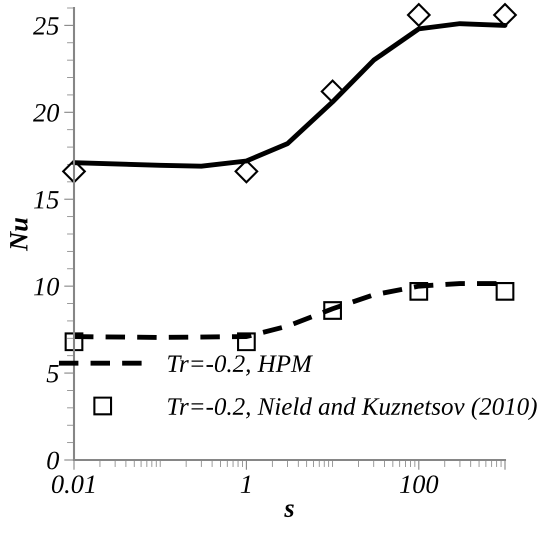  What do you see at coordinates (245, 484) in the screenshot?
I see `x-tick-label: 1` at bounding box center [245, 484].